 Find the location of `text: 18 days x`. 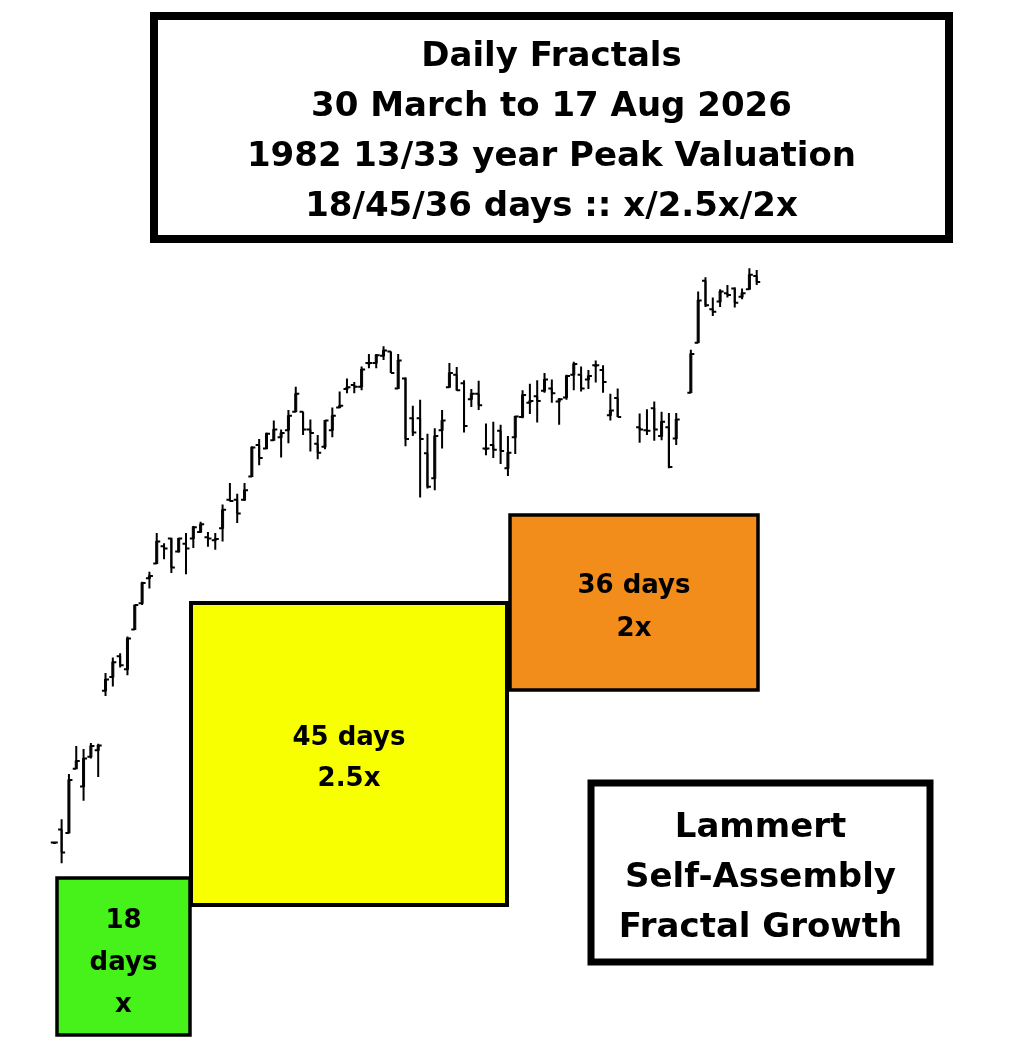

text: 18 days x is located at coordinates (123, 961).